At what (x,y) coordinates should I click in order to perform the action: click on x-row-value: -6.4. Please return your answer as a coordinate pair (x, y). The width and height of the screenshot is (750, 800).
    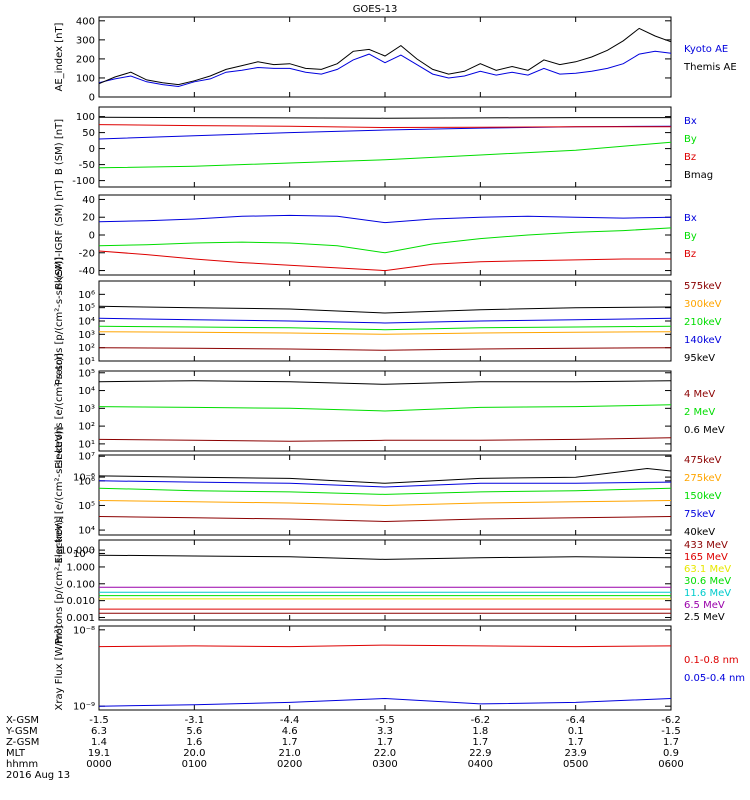
    Looking at the image, I should click on (576, 720).